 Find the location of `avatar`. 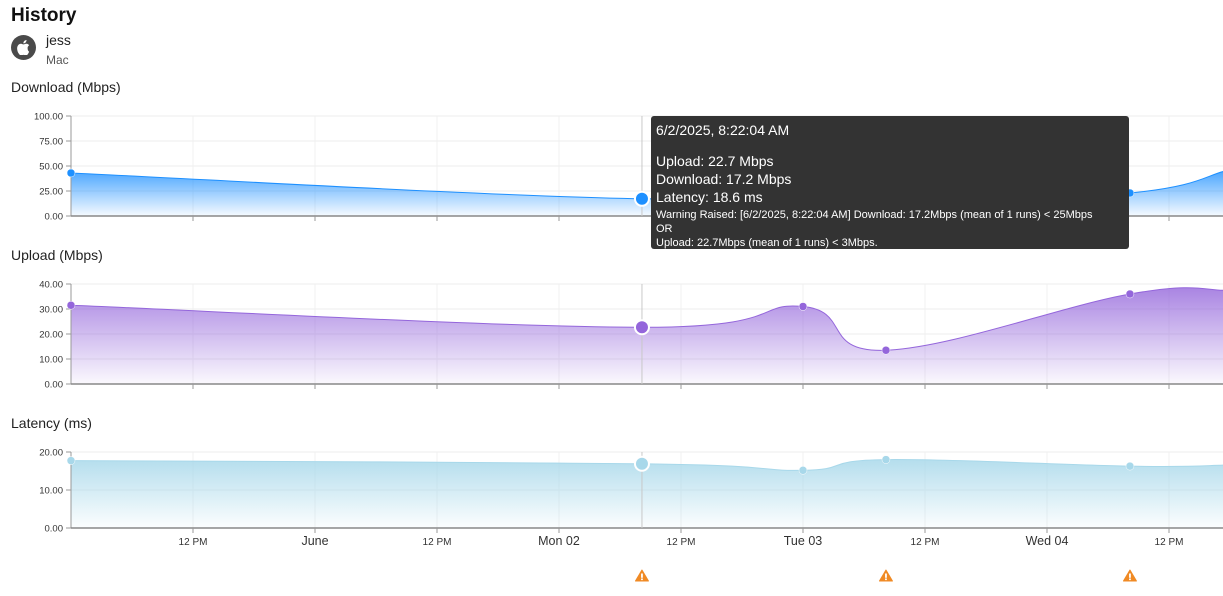

avatar is located at coordinates (23, 47).